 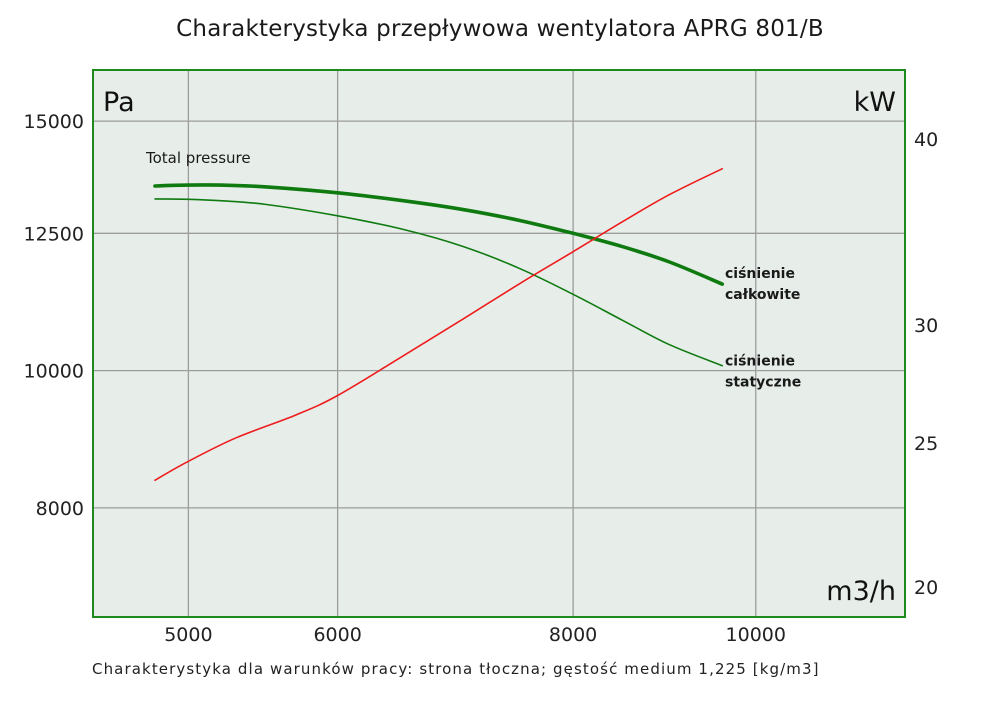 I want to click on total-pressure-legend: Total pressure, so click(x=198, y=158).